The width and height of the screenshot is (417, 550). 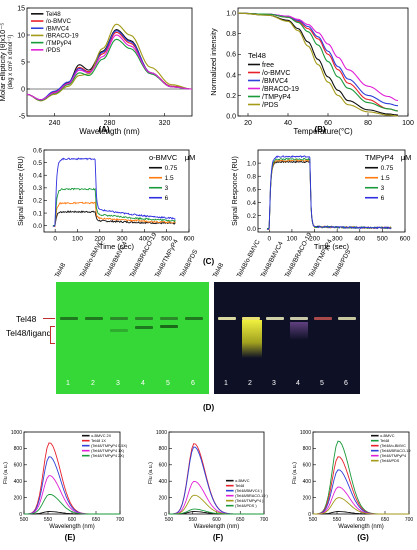 What do you see at coordinates (117, 246) in the screenshot?
I see `x-axis-label-C1: Time (sec)` at bounding box center [117, 246].